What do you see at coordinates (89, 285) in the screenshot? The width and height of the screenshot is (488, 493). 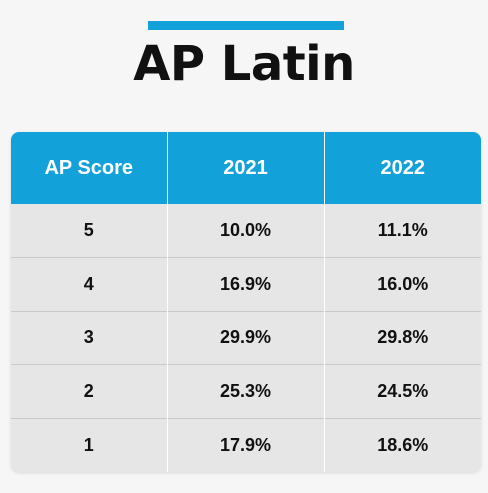 I see `table-cell-score: 4` at bounding box center [89, 285].